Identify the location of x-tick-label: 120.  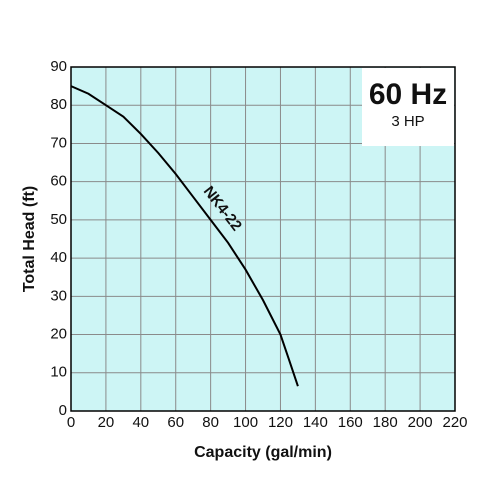
(280, 422).